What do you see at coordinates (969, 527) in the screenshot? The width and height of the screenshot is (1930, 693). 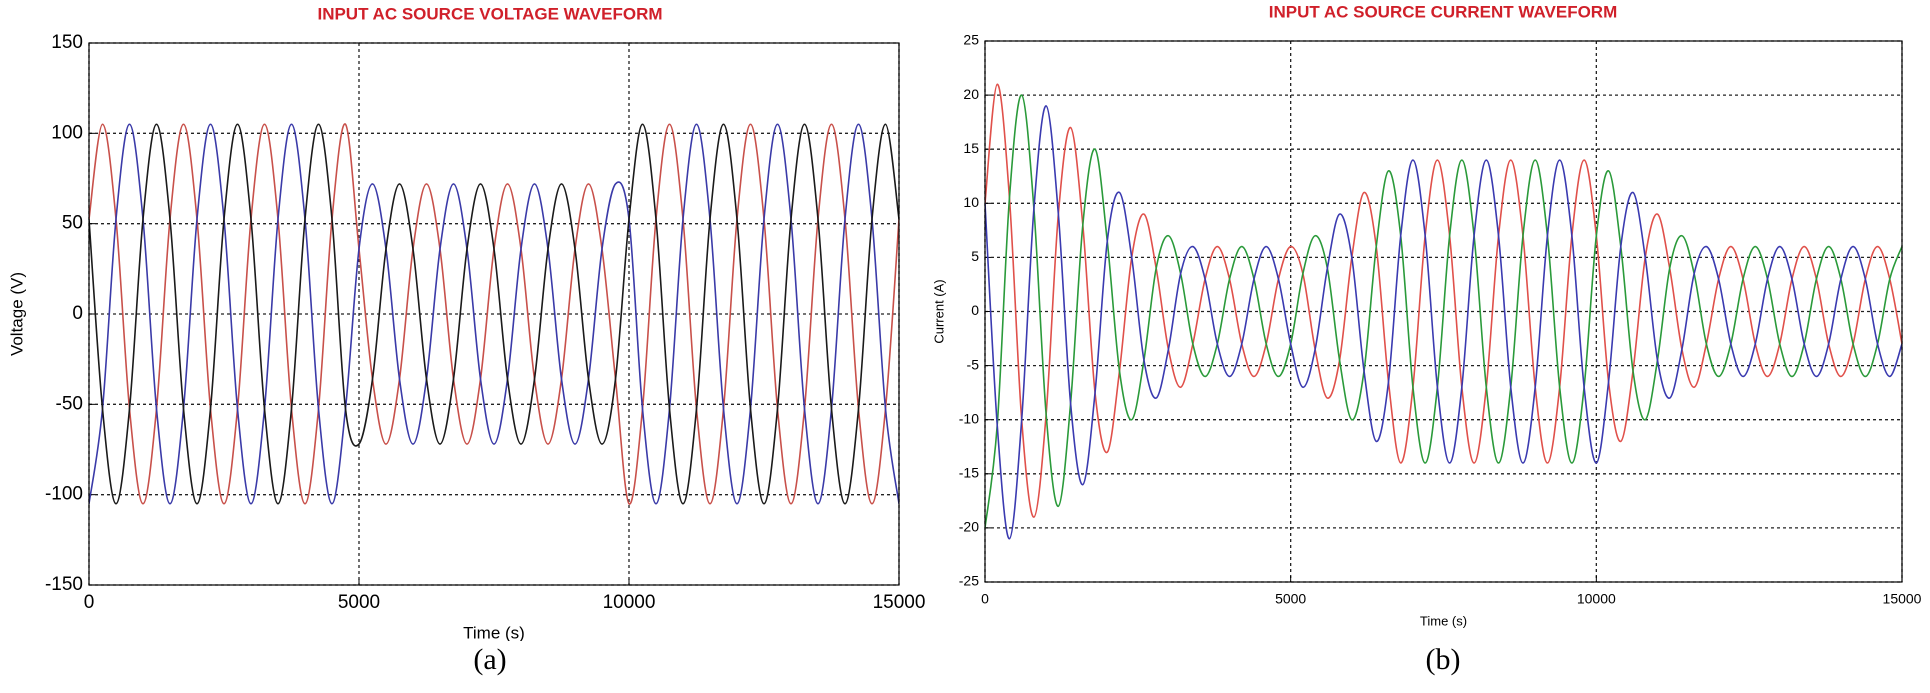 I see `y-tick-label: -20` at bounding box center [969, 527].